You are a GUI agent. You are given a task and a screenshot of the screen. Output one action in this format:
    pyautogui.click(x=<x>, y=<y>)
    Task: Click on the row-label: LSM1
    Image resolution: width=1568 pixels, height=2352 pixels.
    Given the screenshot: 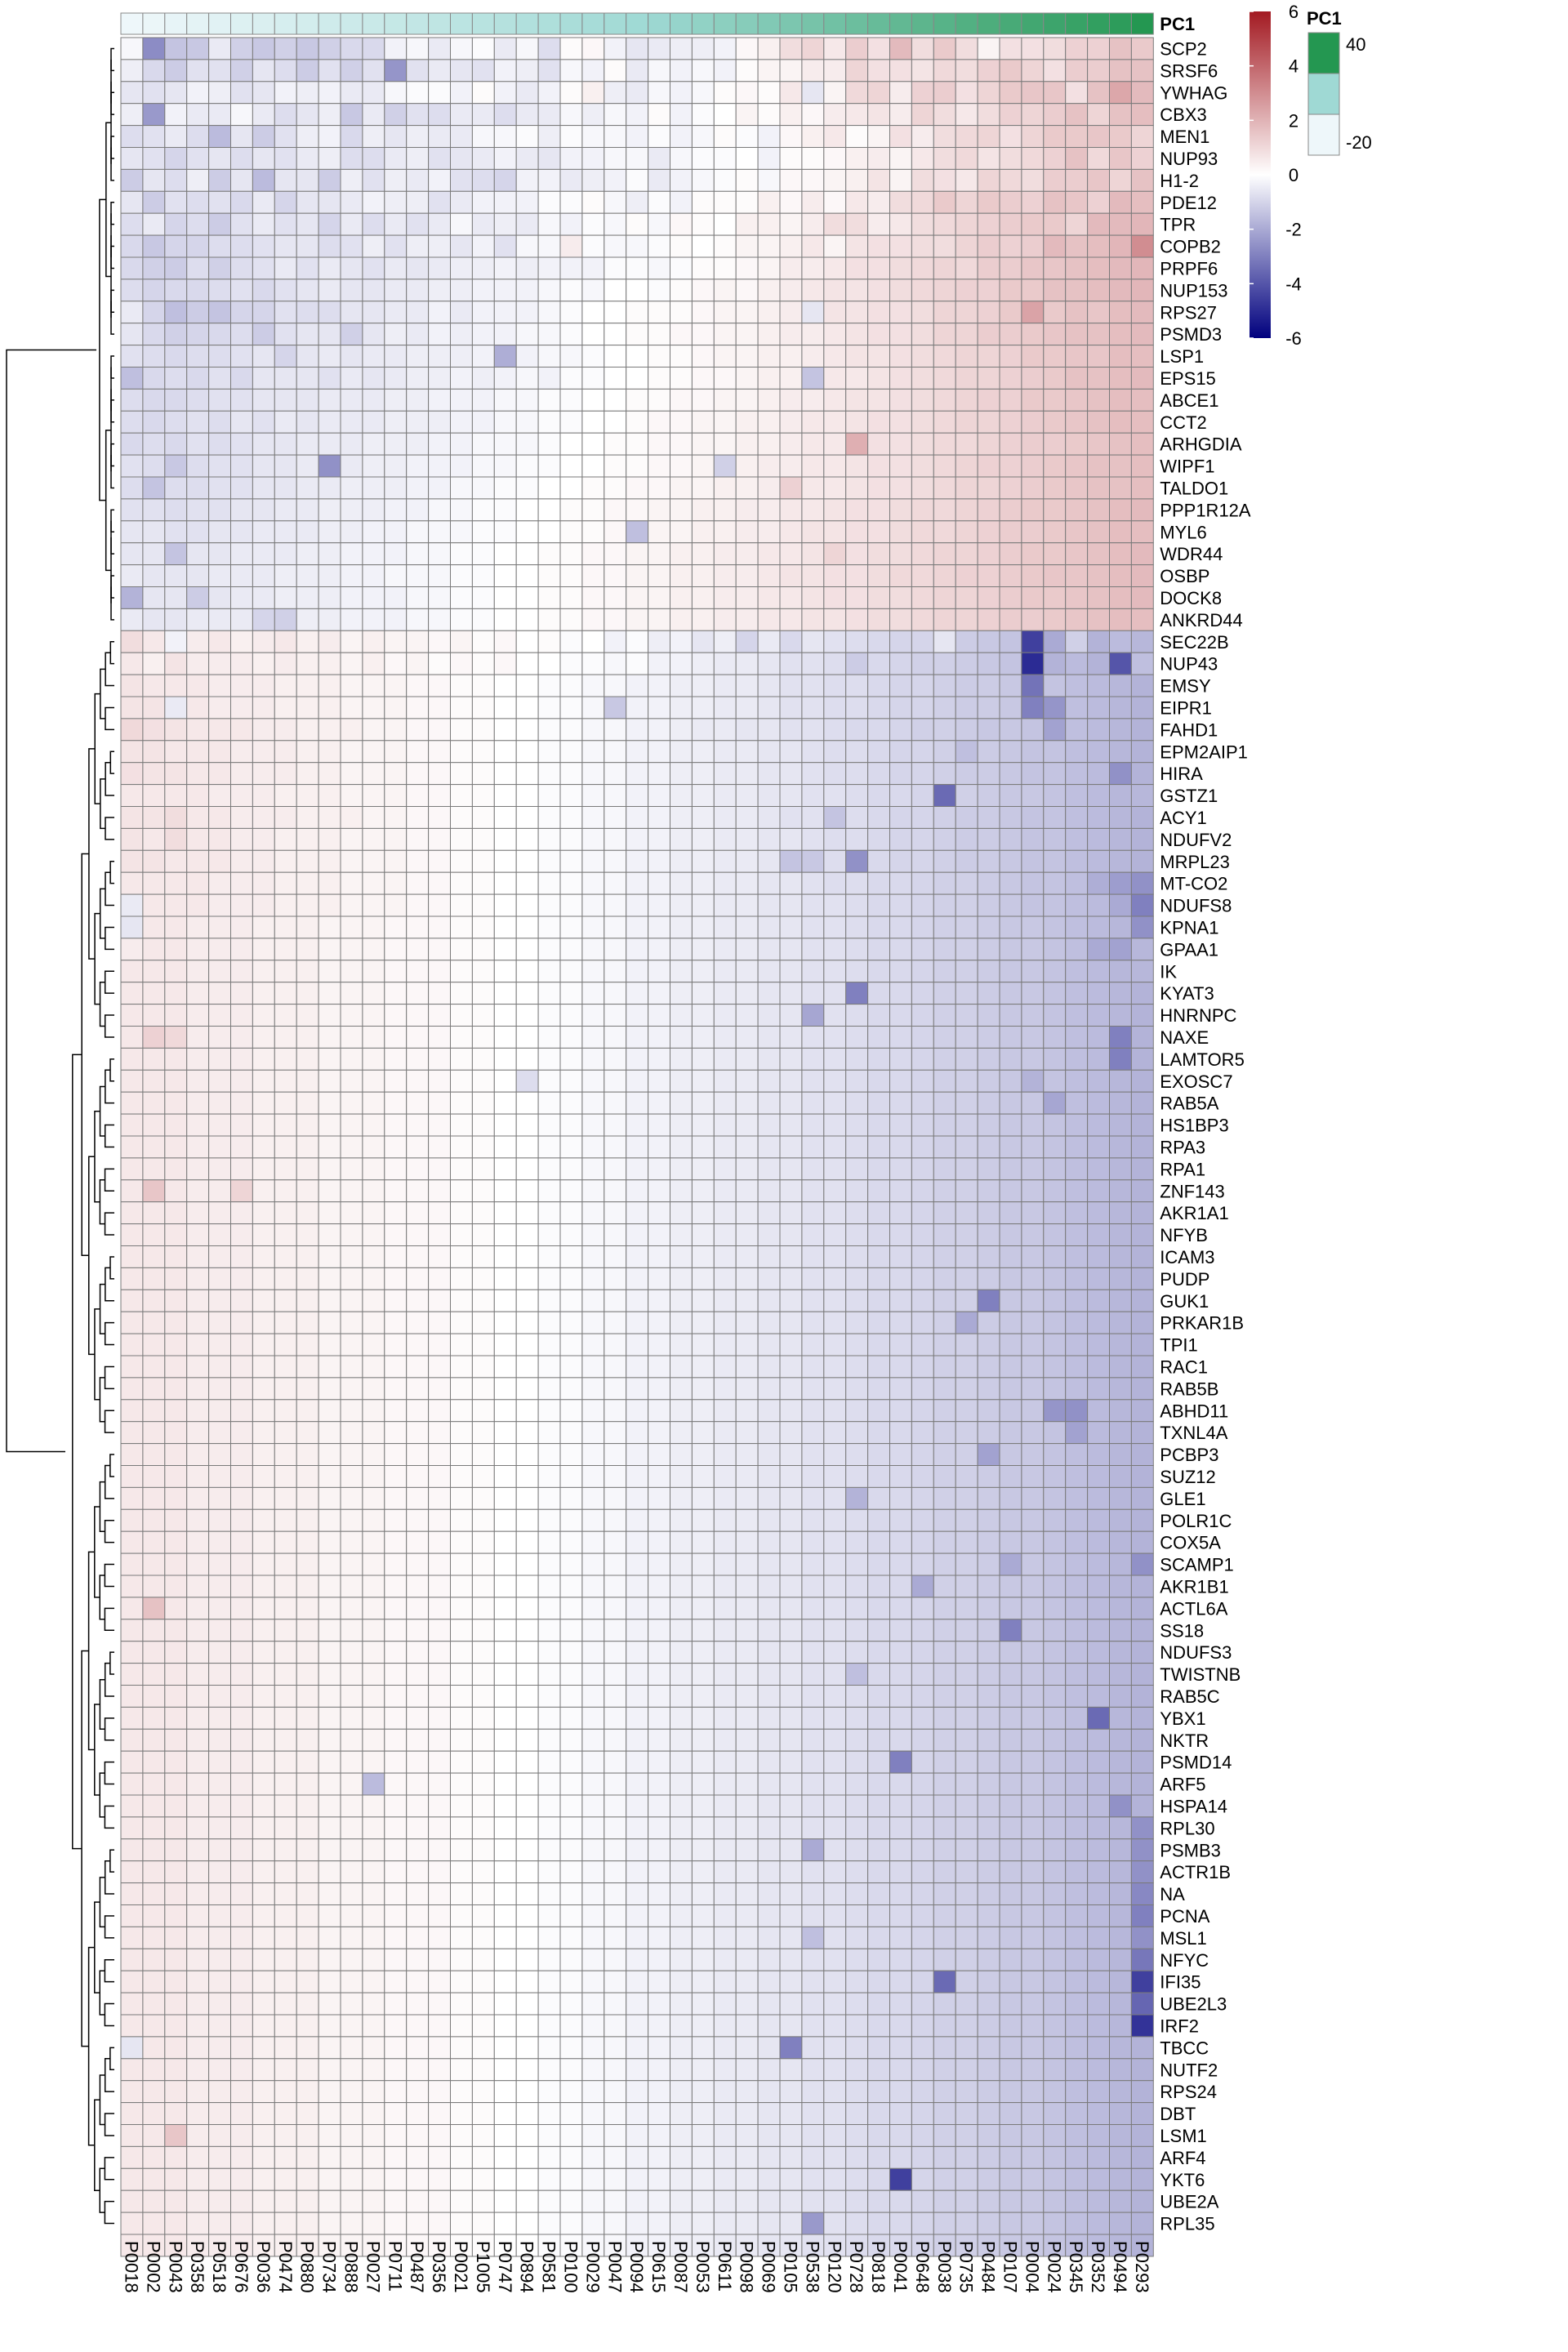 What is the action you would take?
    pyautogui.click(x=1183, y=2136)
    